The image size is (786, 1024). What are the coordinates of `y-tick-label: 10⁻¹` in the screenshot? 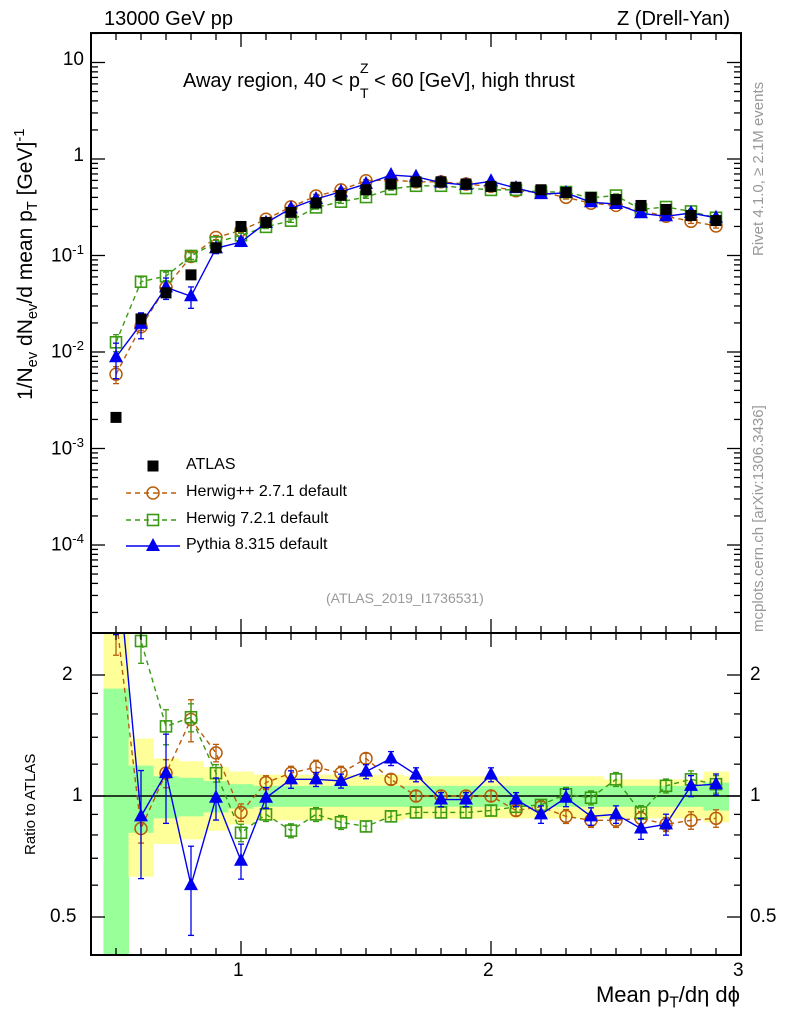 It's located at (67, 253).